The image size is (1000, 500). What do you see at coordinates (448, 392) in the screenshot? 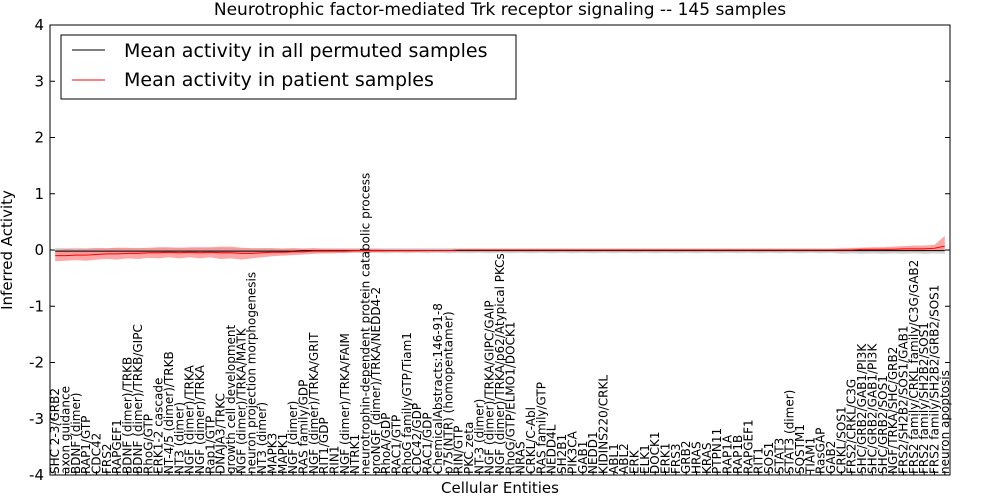
I see `x-tick-label: p75(NTR) (homopentamer)` at bounding box center [448, 392].